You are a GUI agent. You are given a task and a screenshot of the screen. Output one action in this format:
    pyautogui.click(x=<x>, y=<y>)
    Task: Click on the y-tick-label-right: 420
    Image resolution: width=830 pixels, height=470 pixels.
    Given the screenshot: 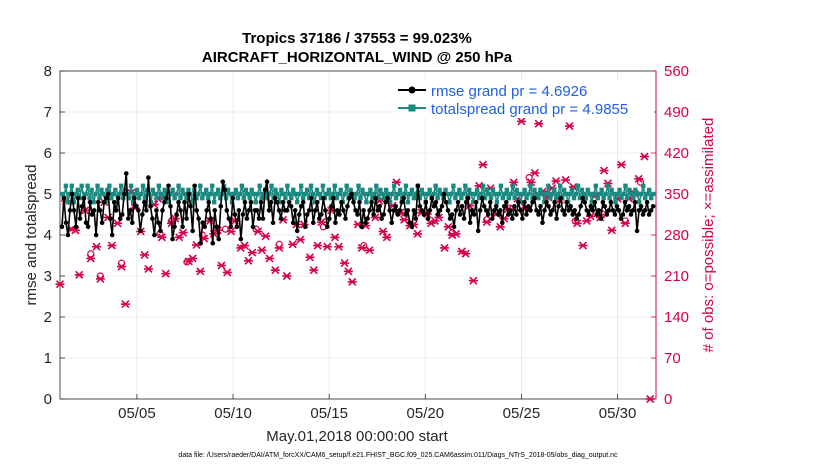 What is the action you would take?
    pyautogui.click(x=676, y=153)
    